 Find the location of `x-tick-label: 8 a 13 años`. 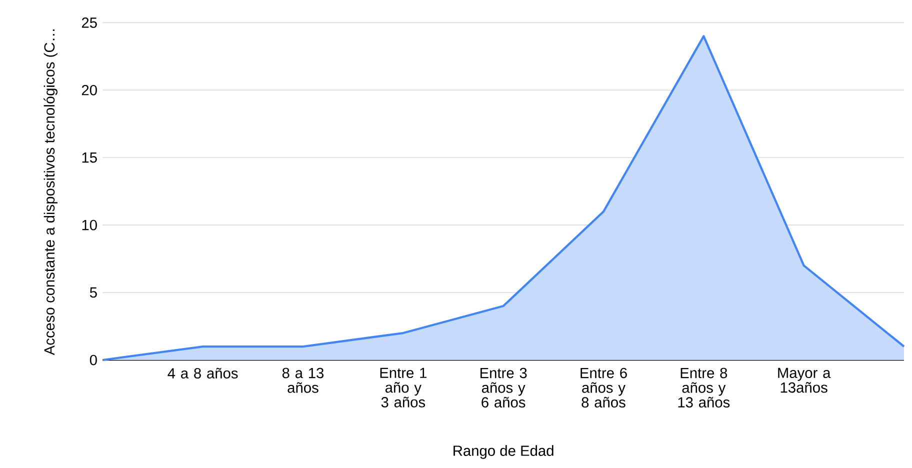

x-tick-label: 8 a 13 años is located at coordinates (303, 380).